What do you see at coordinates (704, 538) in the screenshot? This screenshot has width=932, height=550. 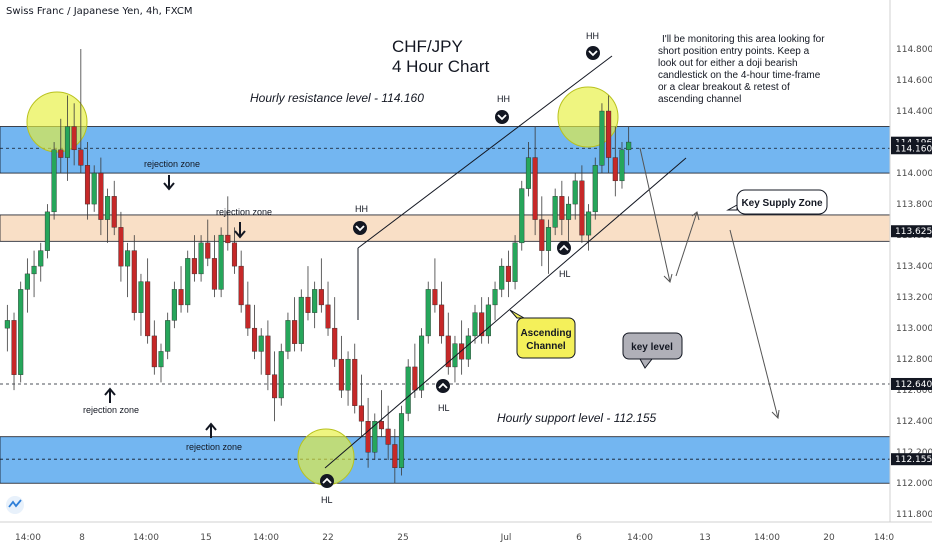 I see `time-tick-label: 13` at bounding box center [704, 538].